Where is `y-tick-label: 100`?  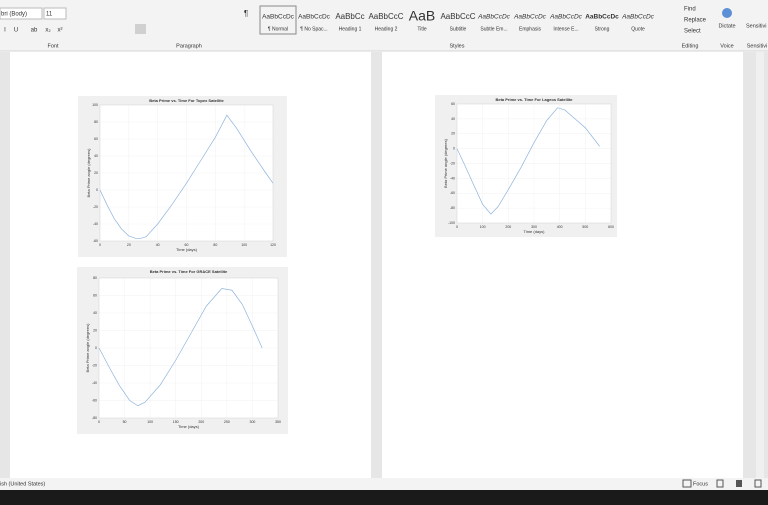 y-tick-label: 100 is located at coordinates (95, 105).